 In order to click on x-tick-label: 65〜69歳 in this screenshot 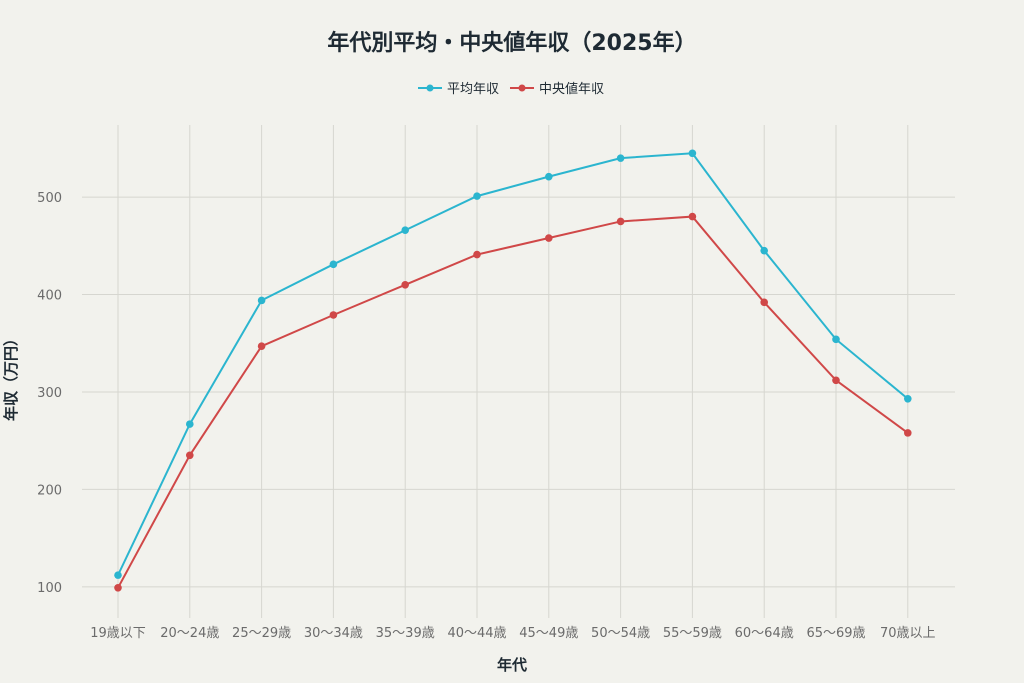, I will do `click(835, 633)`.